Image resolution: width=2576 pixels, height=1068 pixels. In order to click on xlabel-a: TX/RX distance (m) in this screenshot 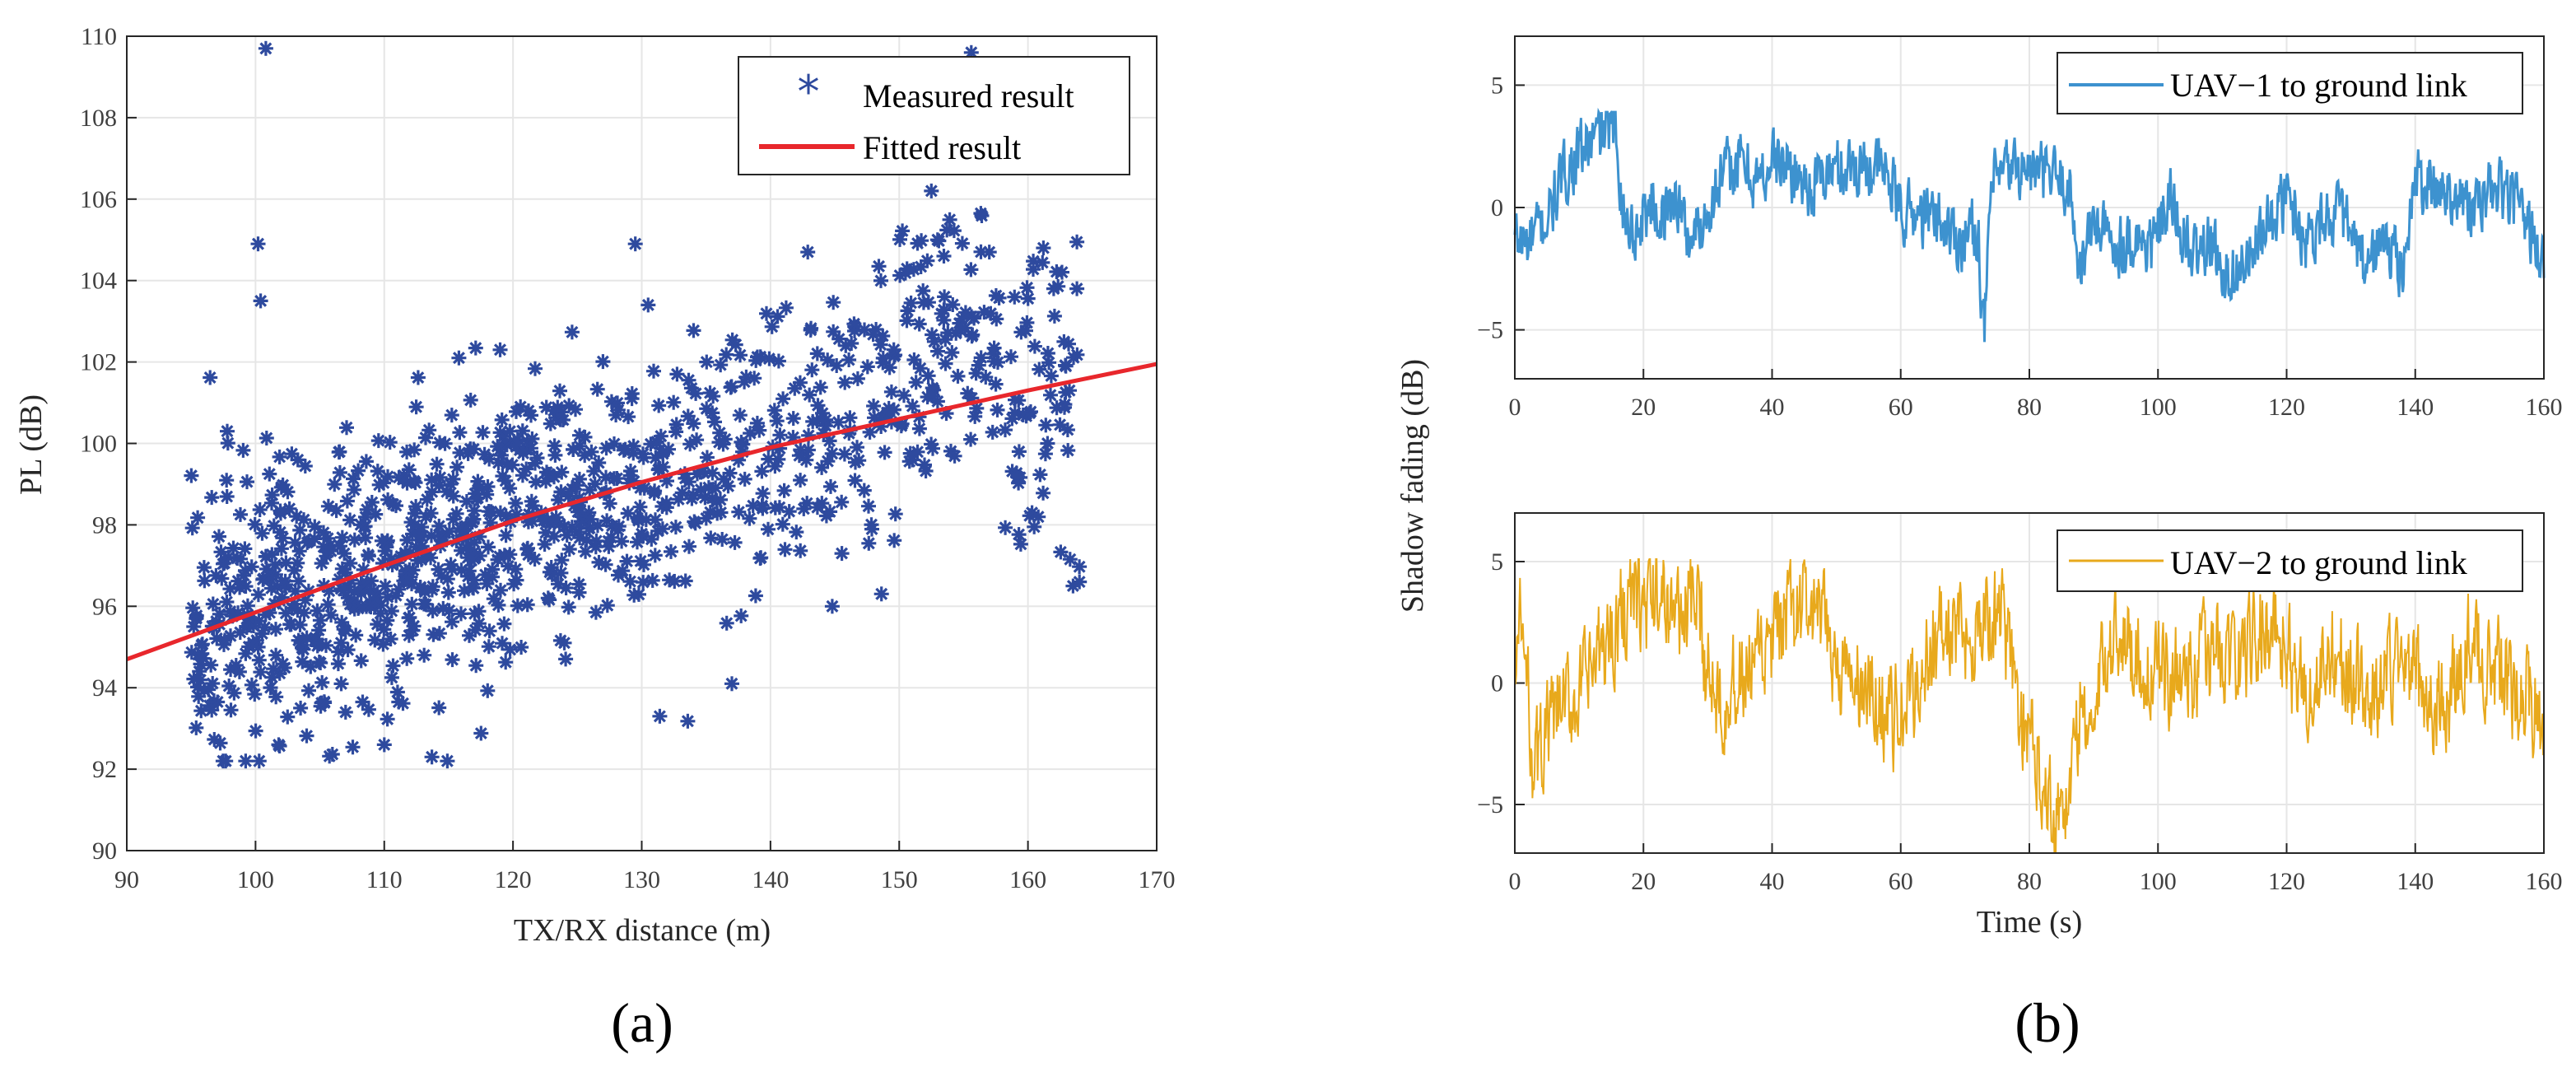, I will do `click(642, 931)`.